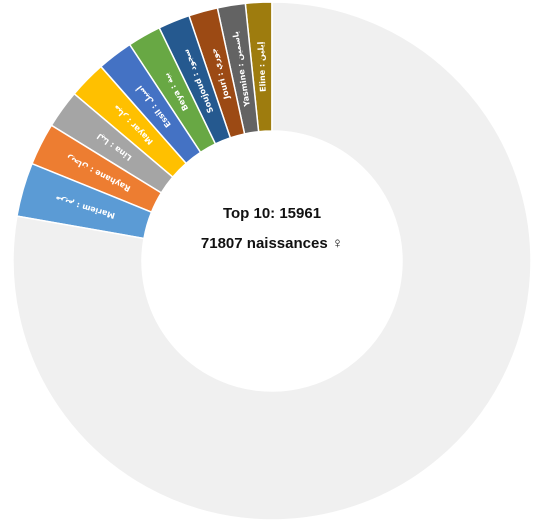  Describe the element at coordinates (272, 213) in the screenshot. I see `center-top10-text: Top 10: 15961` at that location.